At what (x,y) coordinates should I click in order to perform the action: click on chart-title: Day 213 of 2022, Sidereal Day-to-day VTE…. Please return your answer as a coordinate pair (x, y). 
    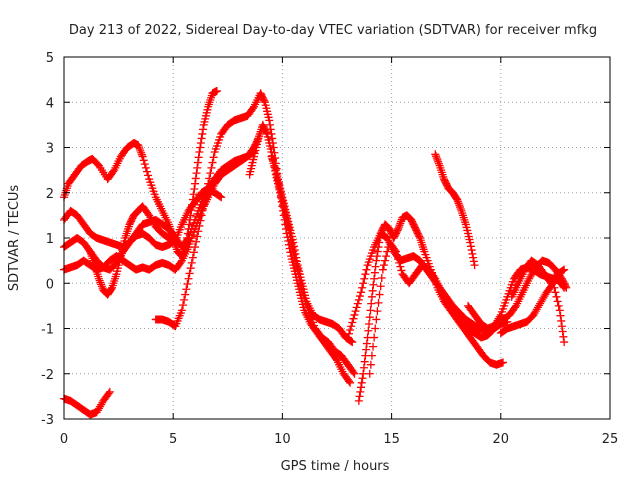
    Looking at the image, I should click on (333, 30).